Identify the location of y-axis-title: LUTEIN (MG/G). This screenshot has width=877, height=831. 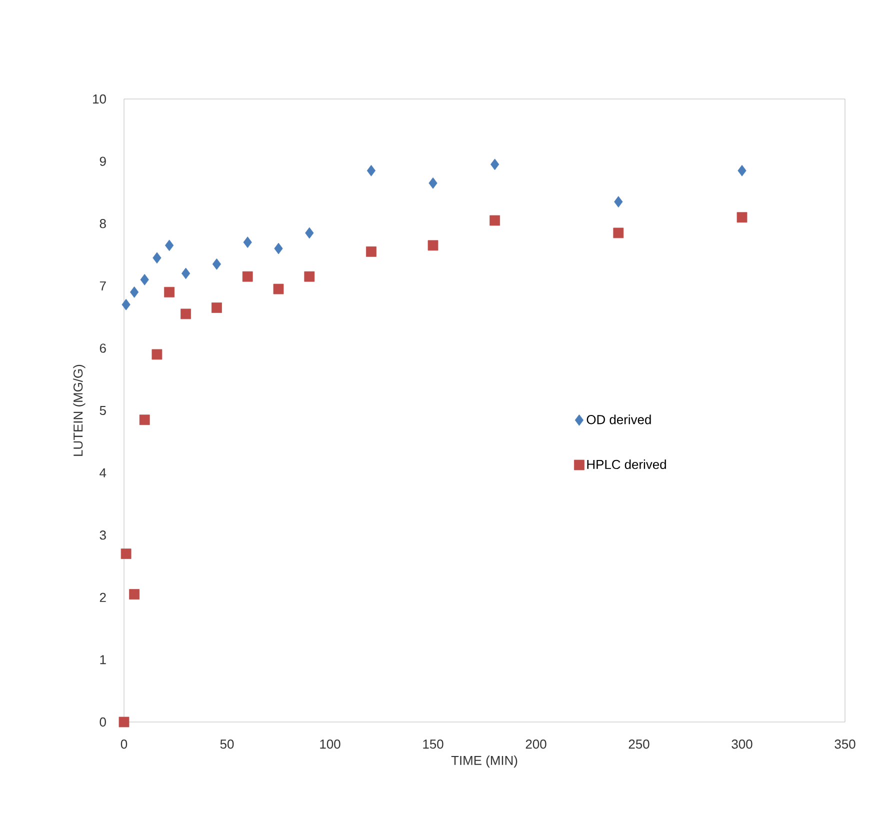
(79, 410).